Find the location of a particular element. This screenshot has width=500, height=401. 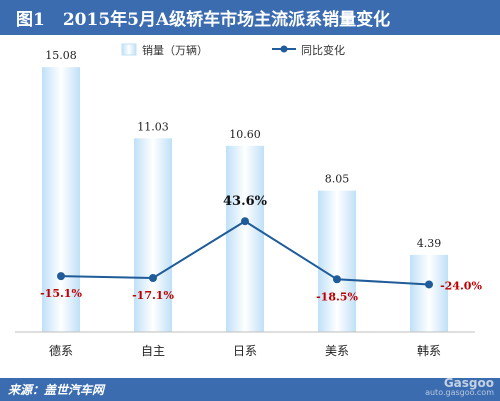

legend: 销量（万辆） 同比变化 is located at coordinates (233, 50).